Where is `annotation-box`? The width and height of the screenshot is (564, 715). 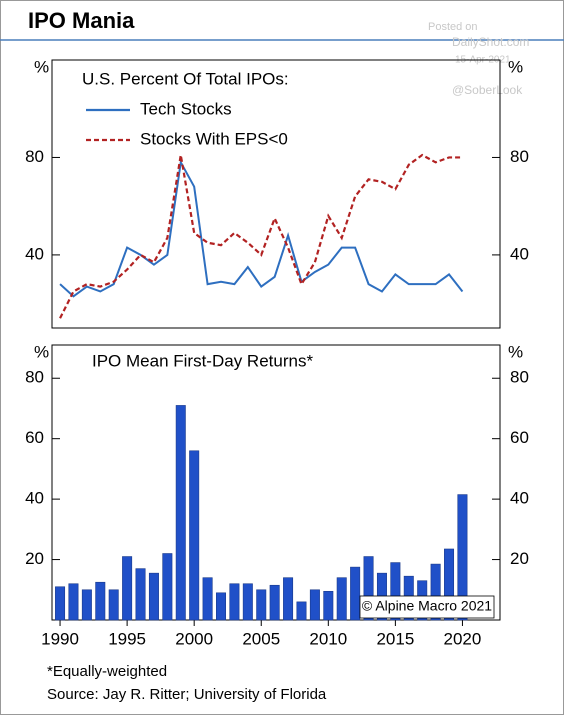 annotation-box is located at coordinates (427, 607).